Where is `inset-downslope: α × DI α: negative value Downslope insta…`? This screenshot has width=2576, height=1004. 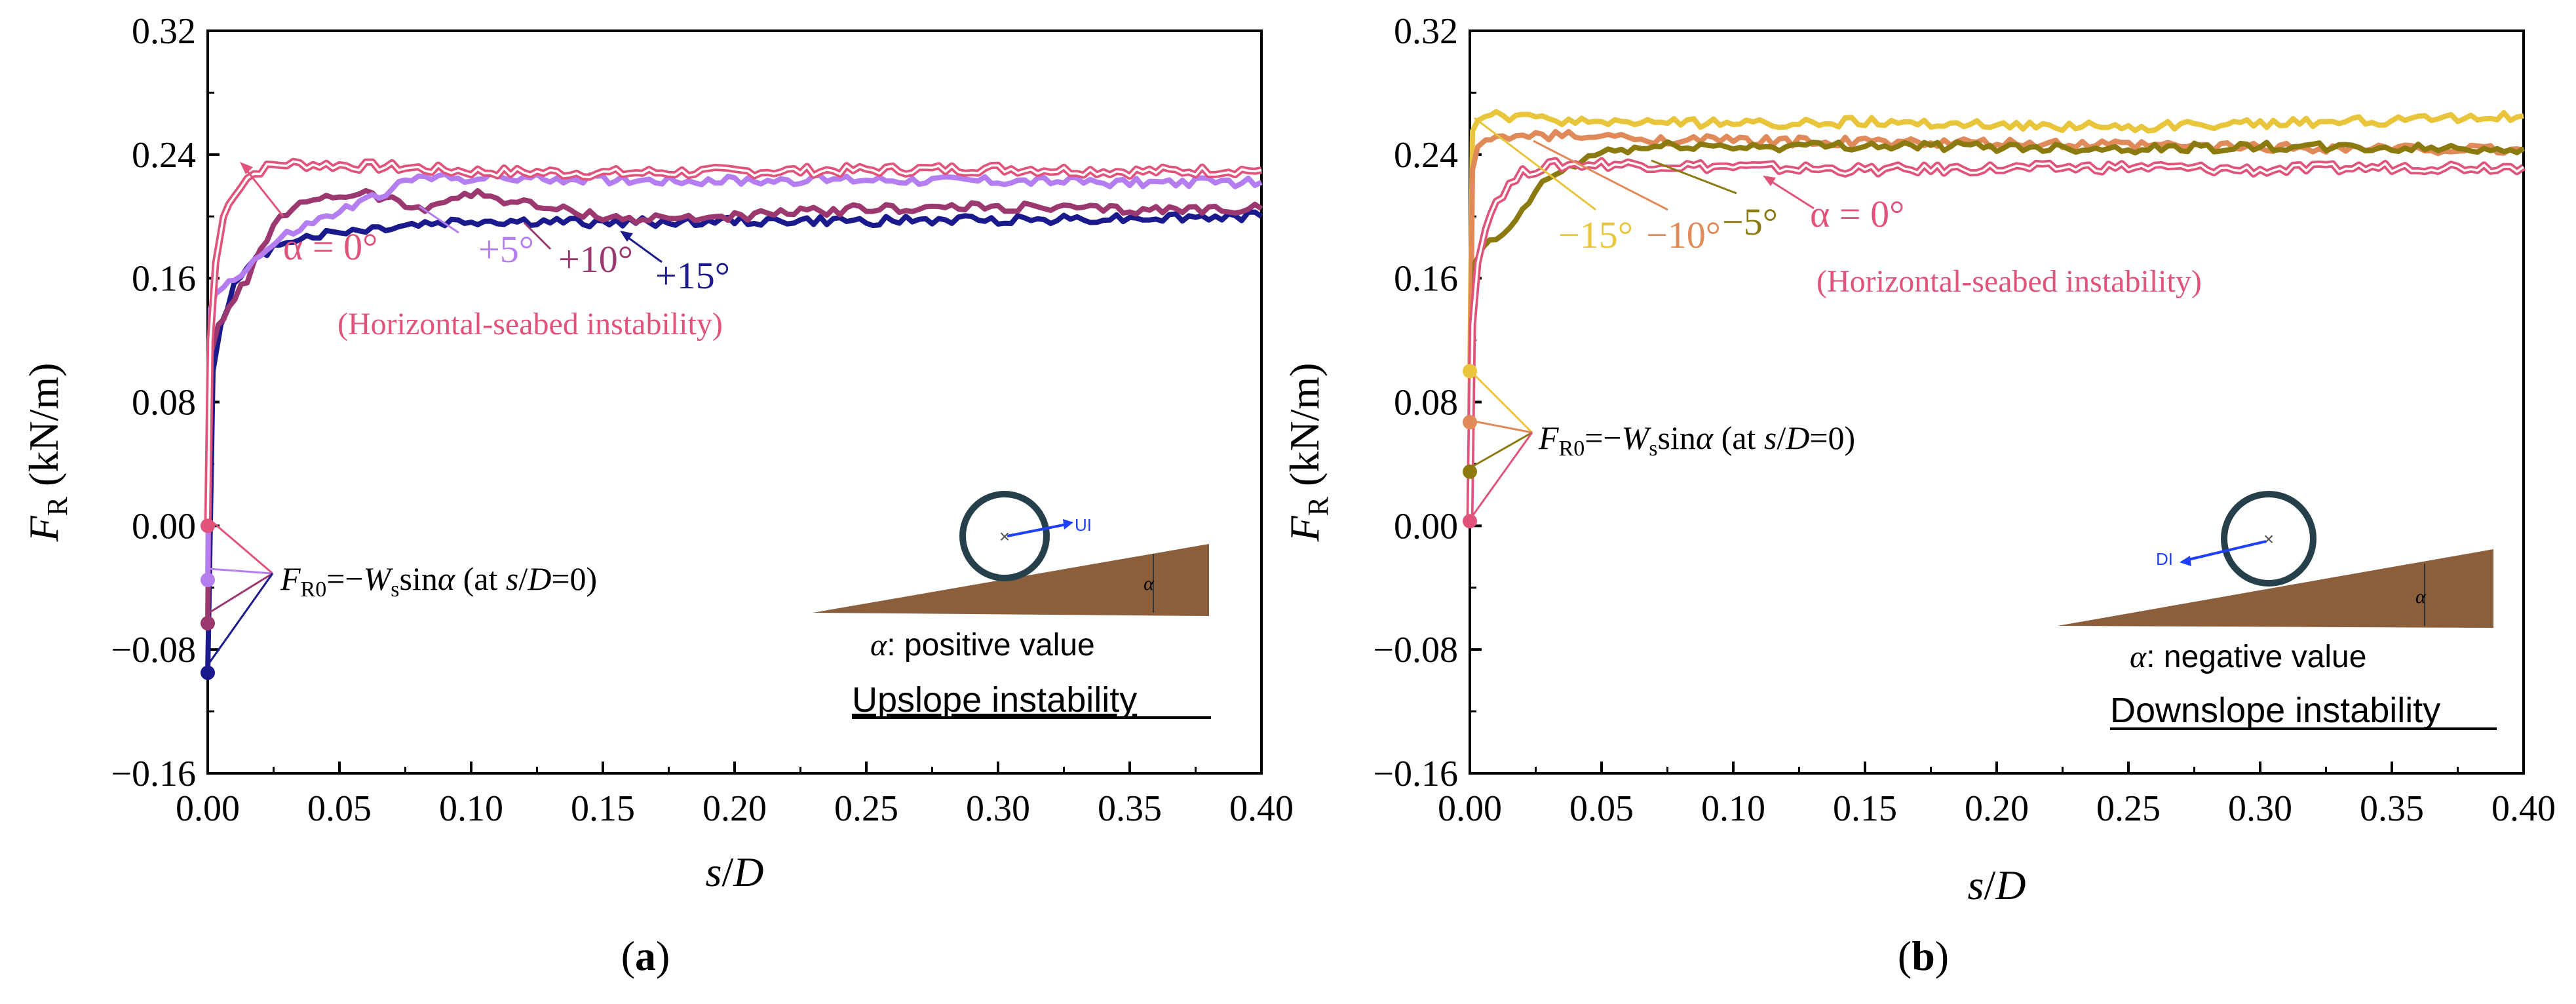 inset-downslope: α × DI α: negative value Downslope insta… is located at coordinates (2277, 610).